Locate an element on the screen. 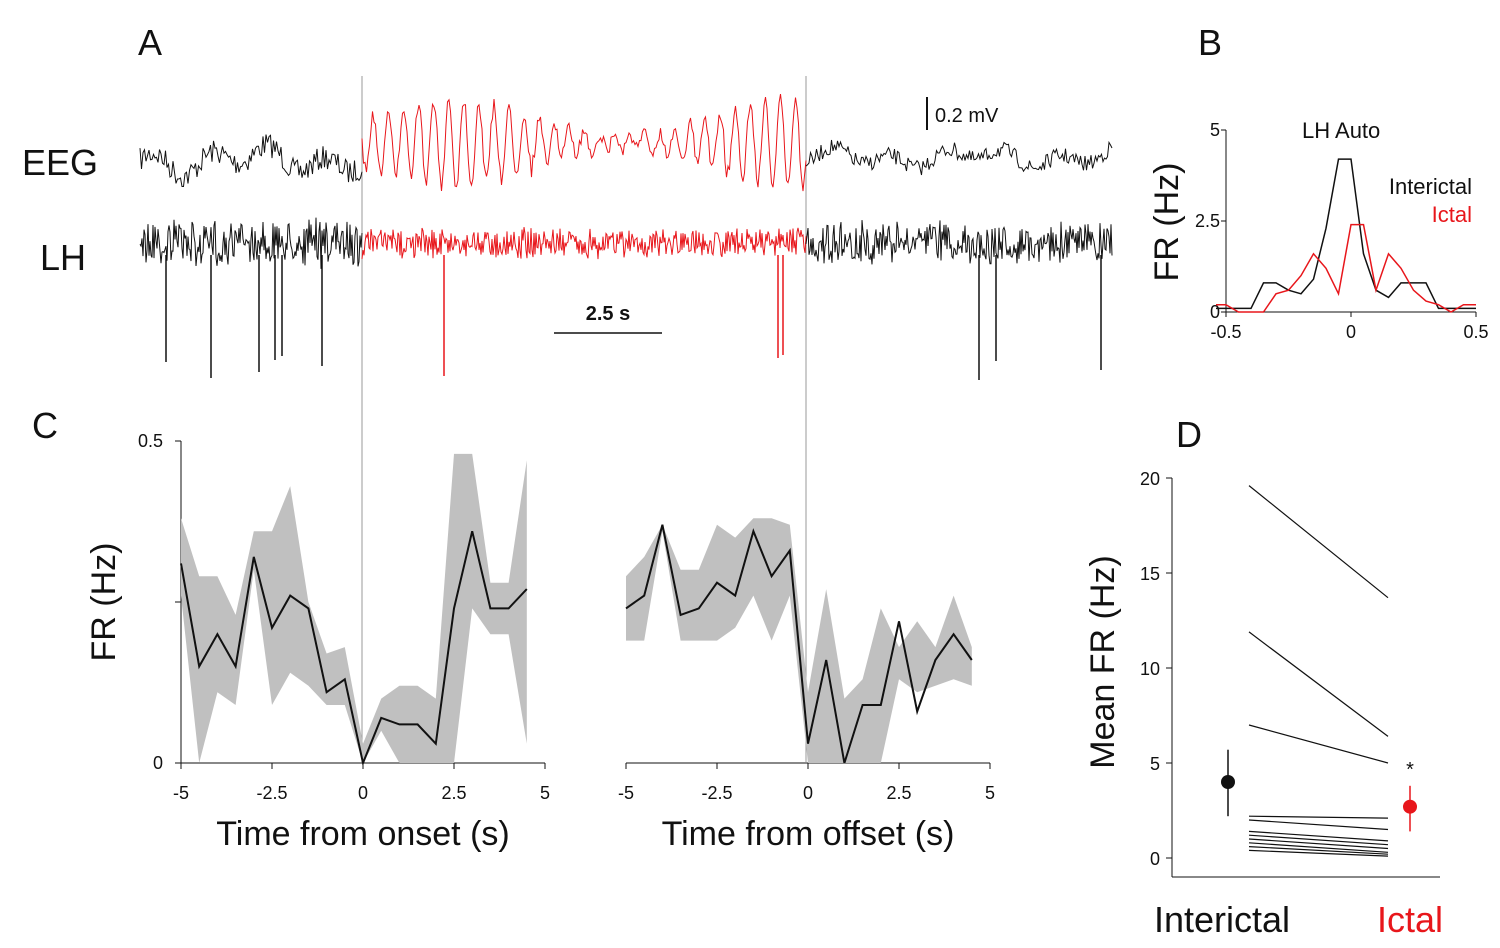  panel-b-ticks: -0.5 0 0.502.55 is located at coordinates (1342, 231).